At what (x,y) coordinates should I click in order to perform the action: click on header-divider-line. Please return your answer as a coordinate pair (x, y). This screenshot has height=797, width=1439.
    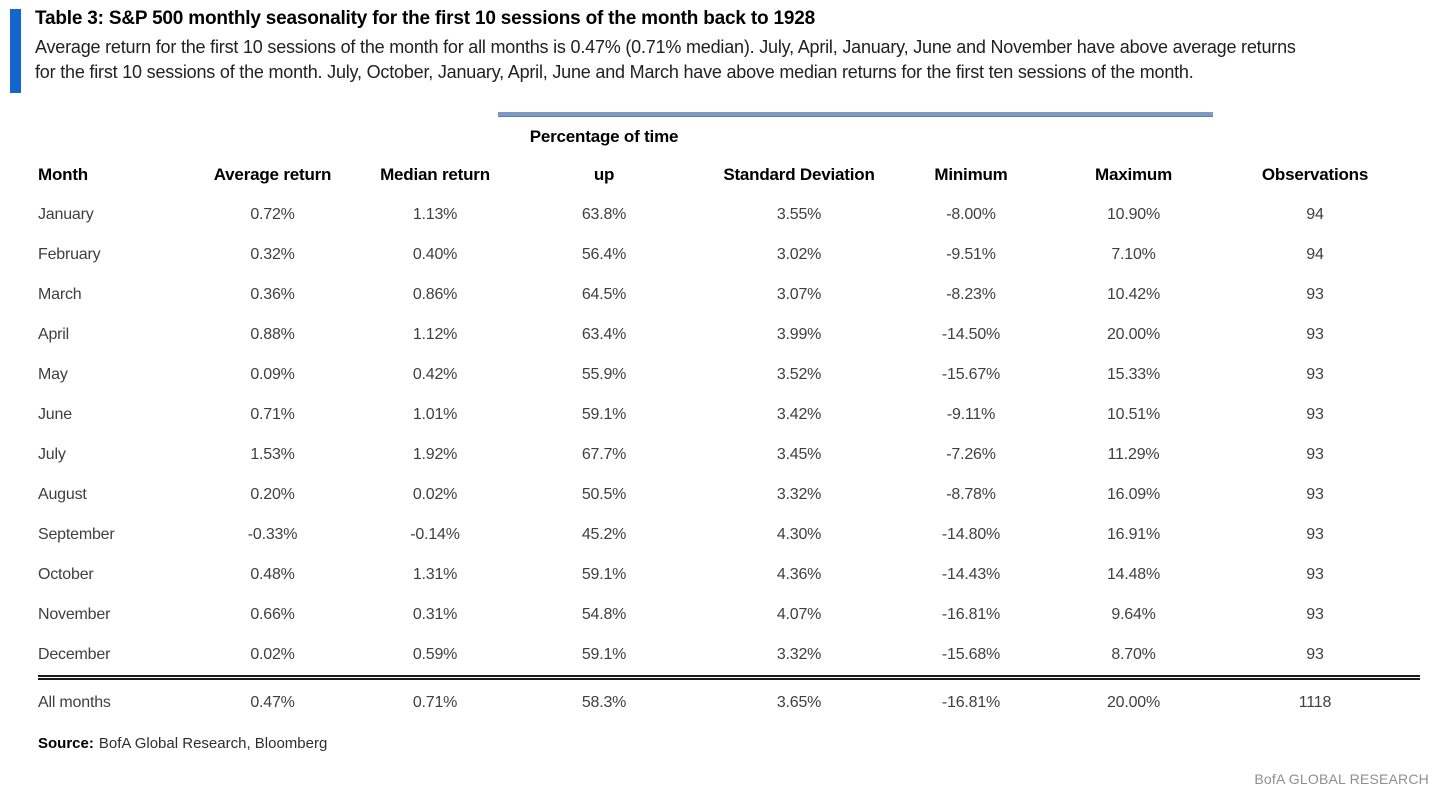
    Looking at the image, I should click on (855, 114).